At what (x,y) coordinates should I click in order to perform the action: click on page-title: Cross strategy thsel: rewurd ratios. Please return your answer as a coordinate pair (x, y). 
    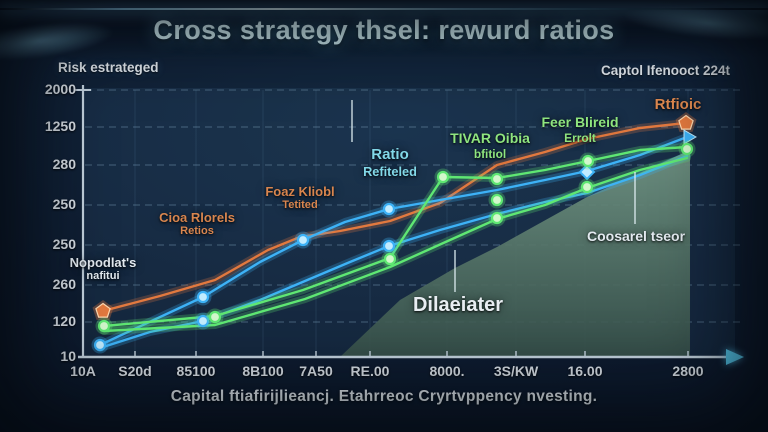
    Looking at the image, I should click on (384, 30).